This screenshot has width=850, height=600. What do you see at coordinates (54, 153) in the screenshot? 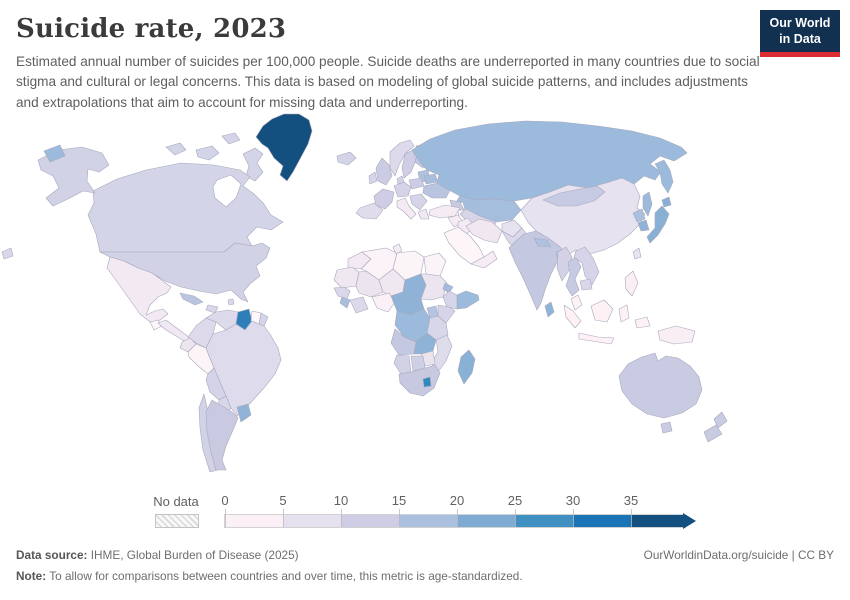
I see `region-chukotka` at bounding box center [54, 153].